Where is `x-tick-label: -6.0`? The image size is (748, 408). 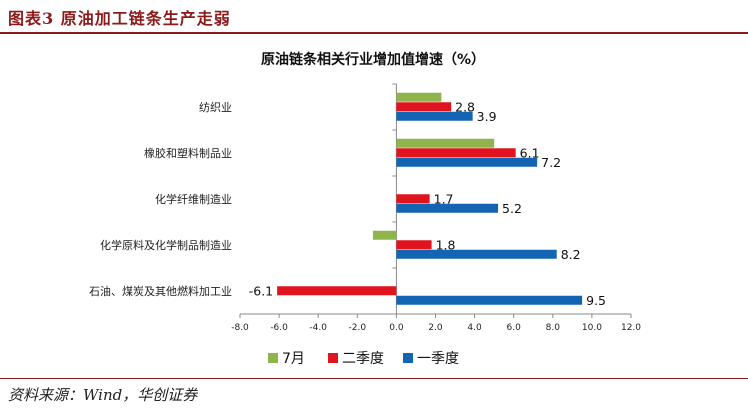
x-tick-label: -6.0 is located at coordinates (279, 328).